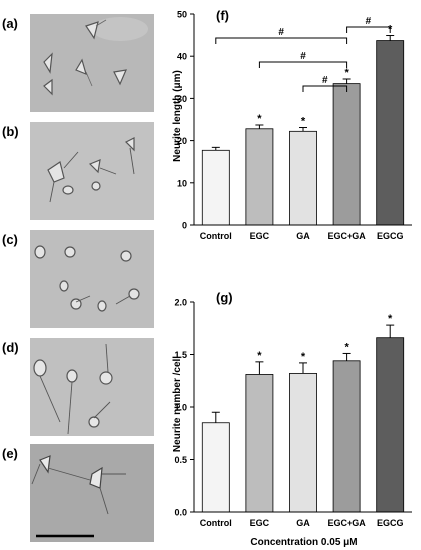 The image size is (421, 550). What do you see at coordinates (180, 355) in the screenshot?
I see `y-tick-label: 1.5` at bounding box center [180, 355].